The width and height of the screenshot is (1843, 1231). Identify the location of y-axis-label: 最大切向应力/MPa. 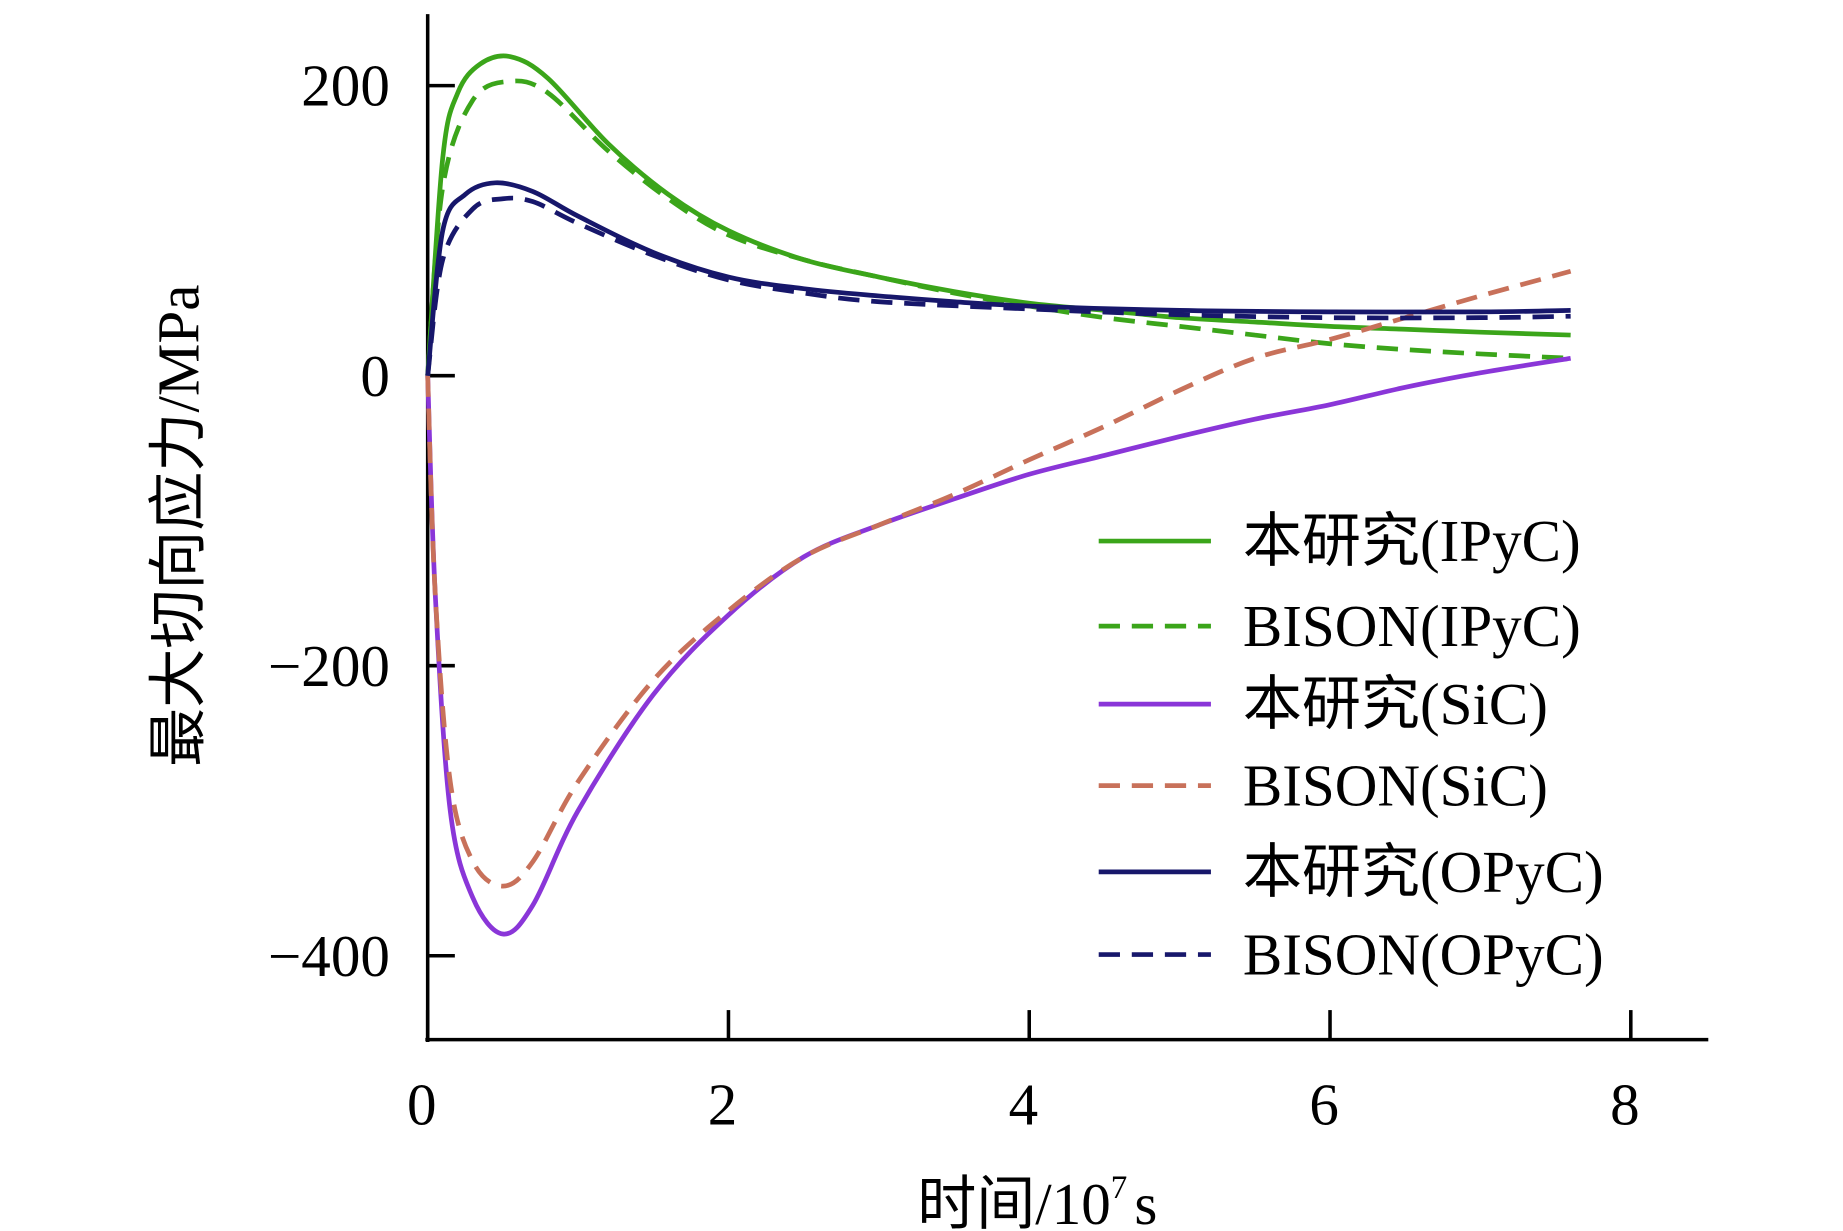
(178, 526).